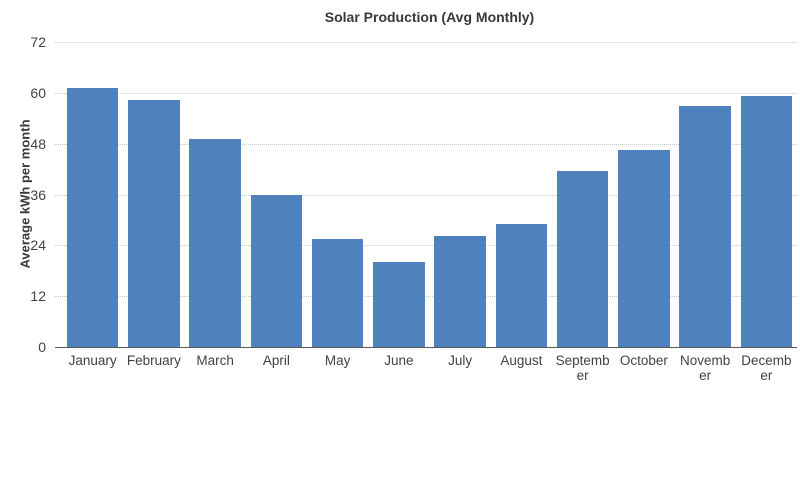  What do you see at coordinates (337, 293) in the screenshot?
I see `bar-may` at bounding box center [337, 293].